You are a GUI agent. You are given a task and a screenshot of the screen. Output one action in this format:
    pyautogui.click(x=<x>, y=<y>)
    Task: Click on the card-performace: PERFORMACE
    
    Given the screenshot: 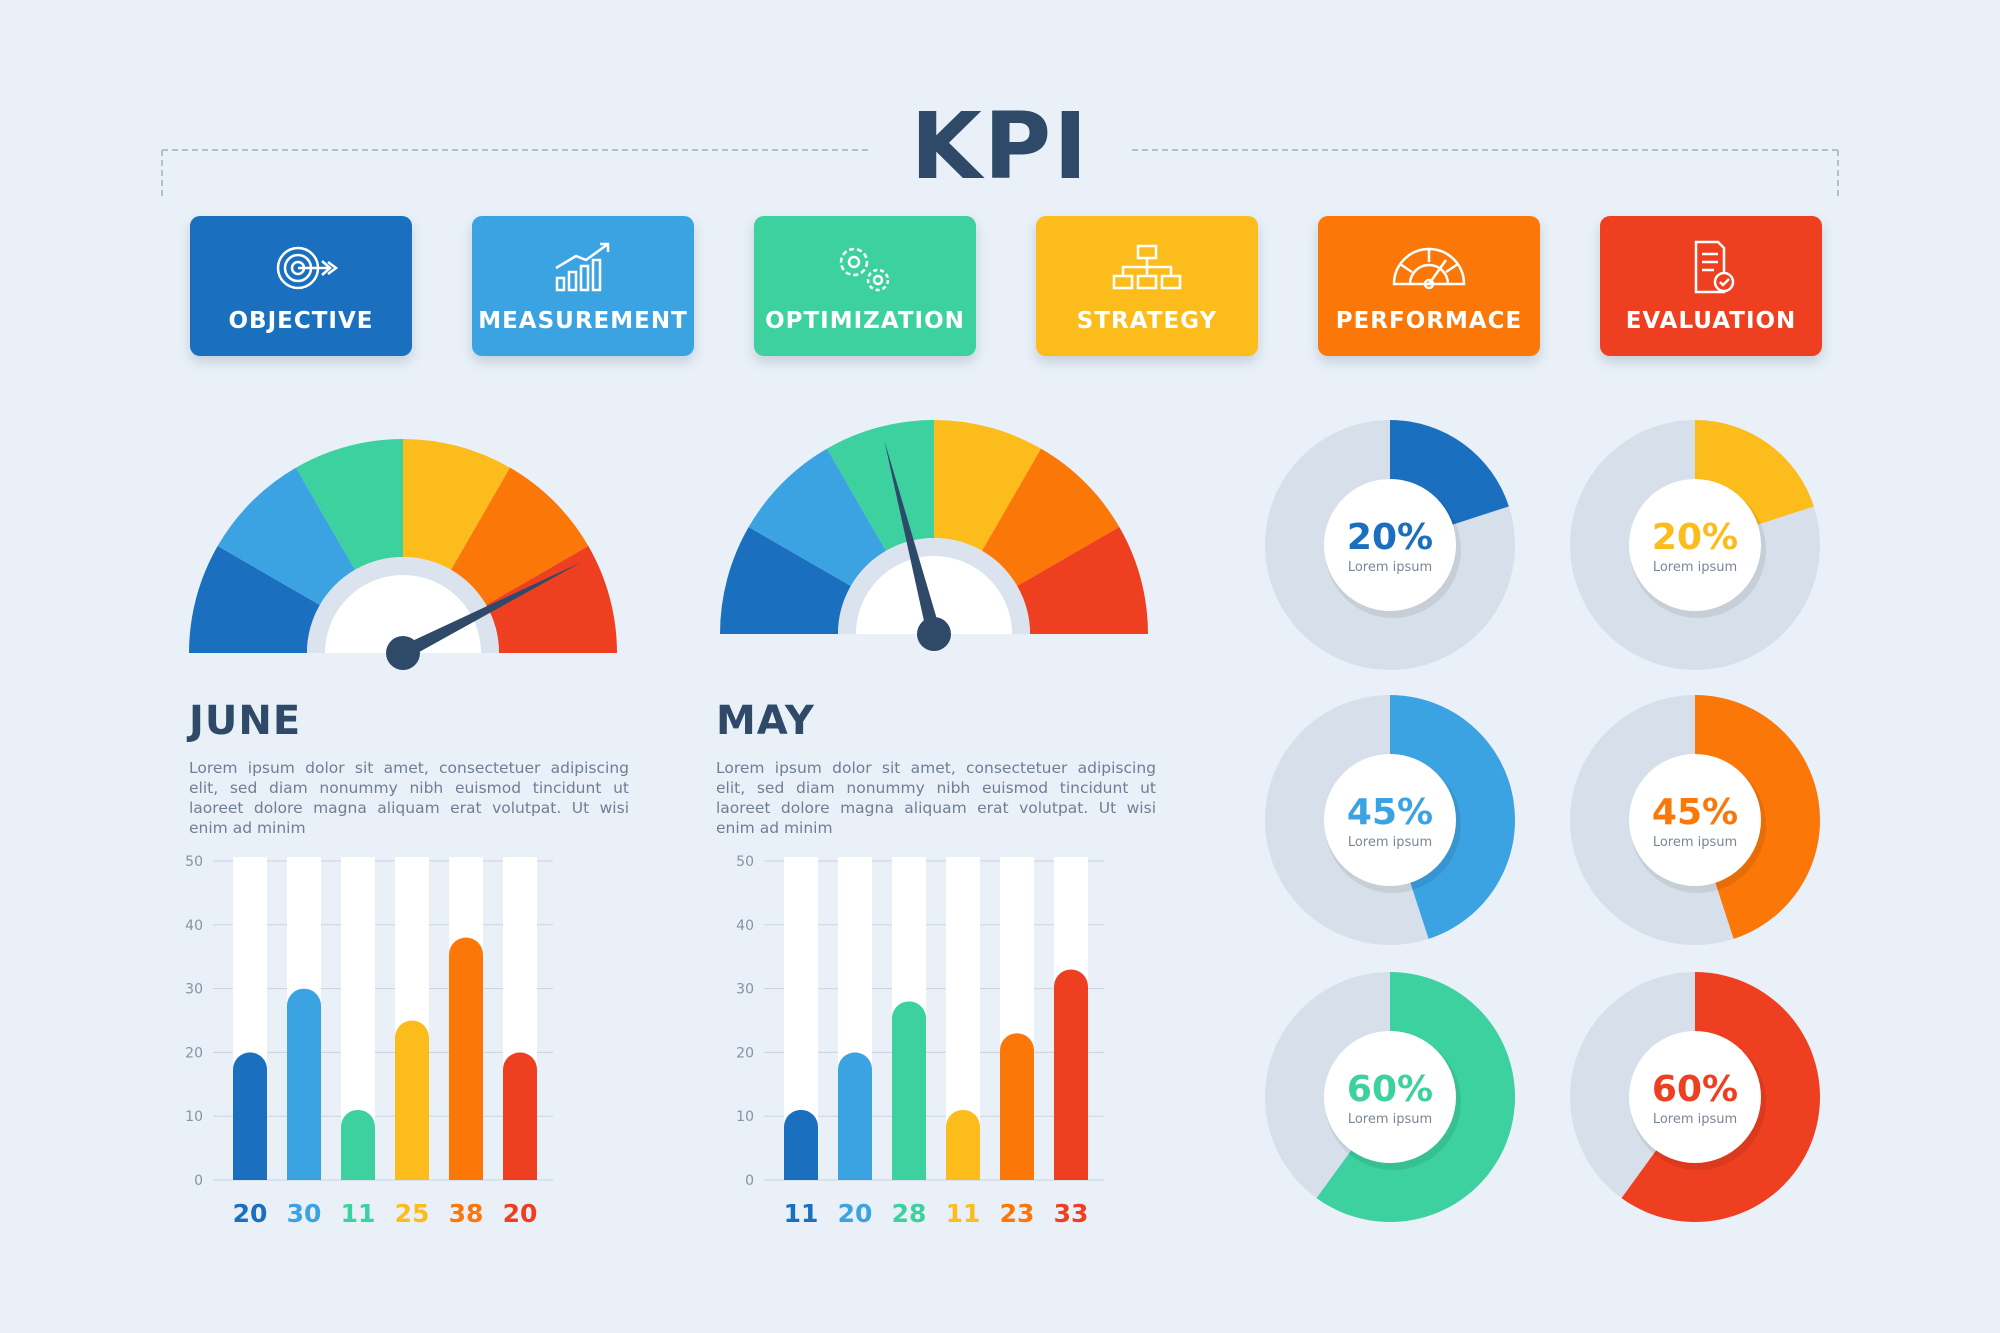 What is the action you would take?
    pyautogui.click(x=1429, y=286)
    